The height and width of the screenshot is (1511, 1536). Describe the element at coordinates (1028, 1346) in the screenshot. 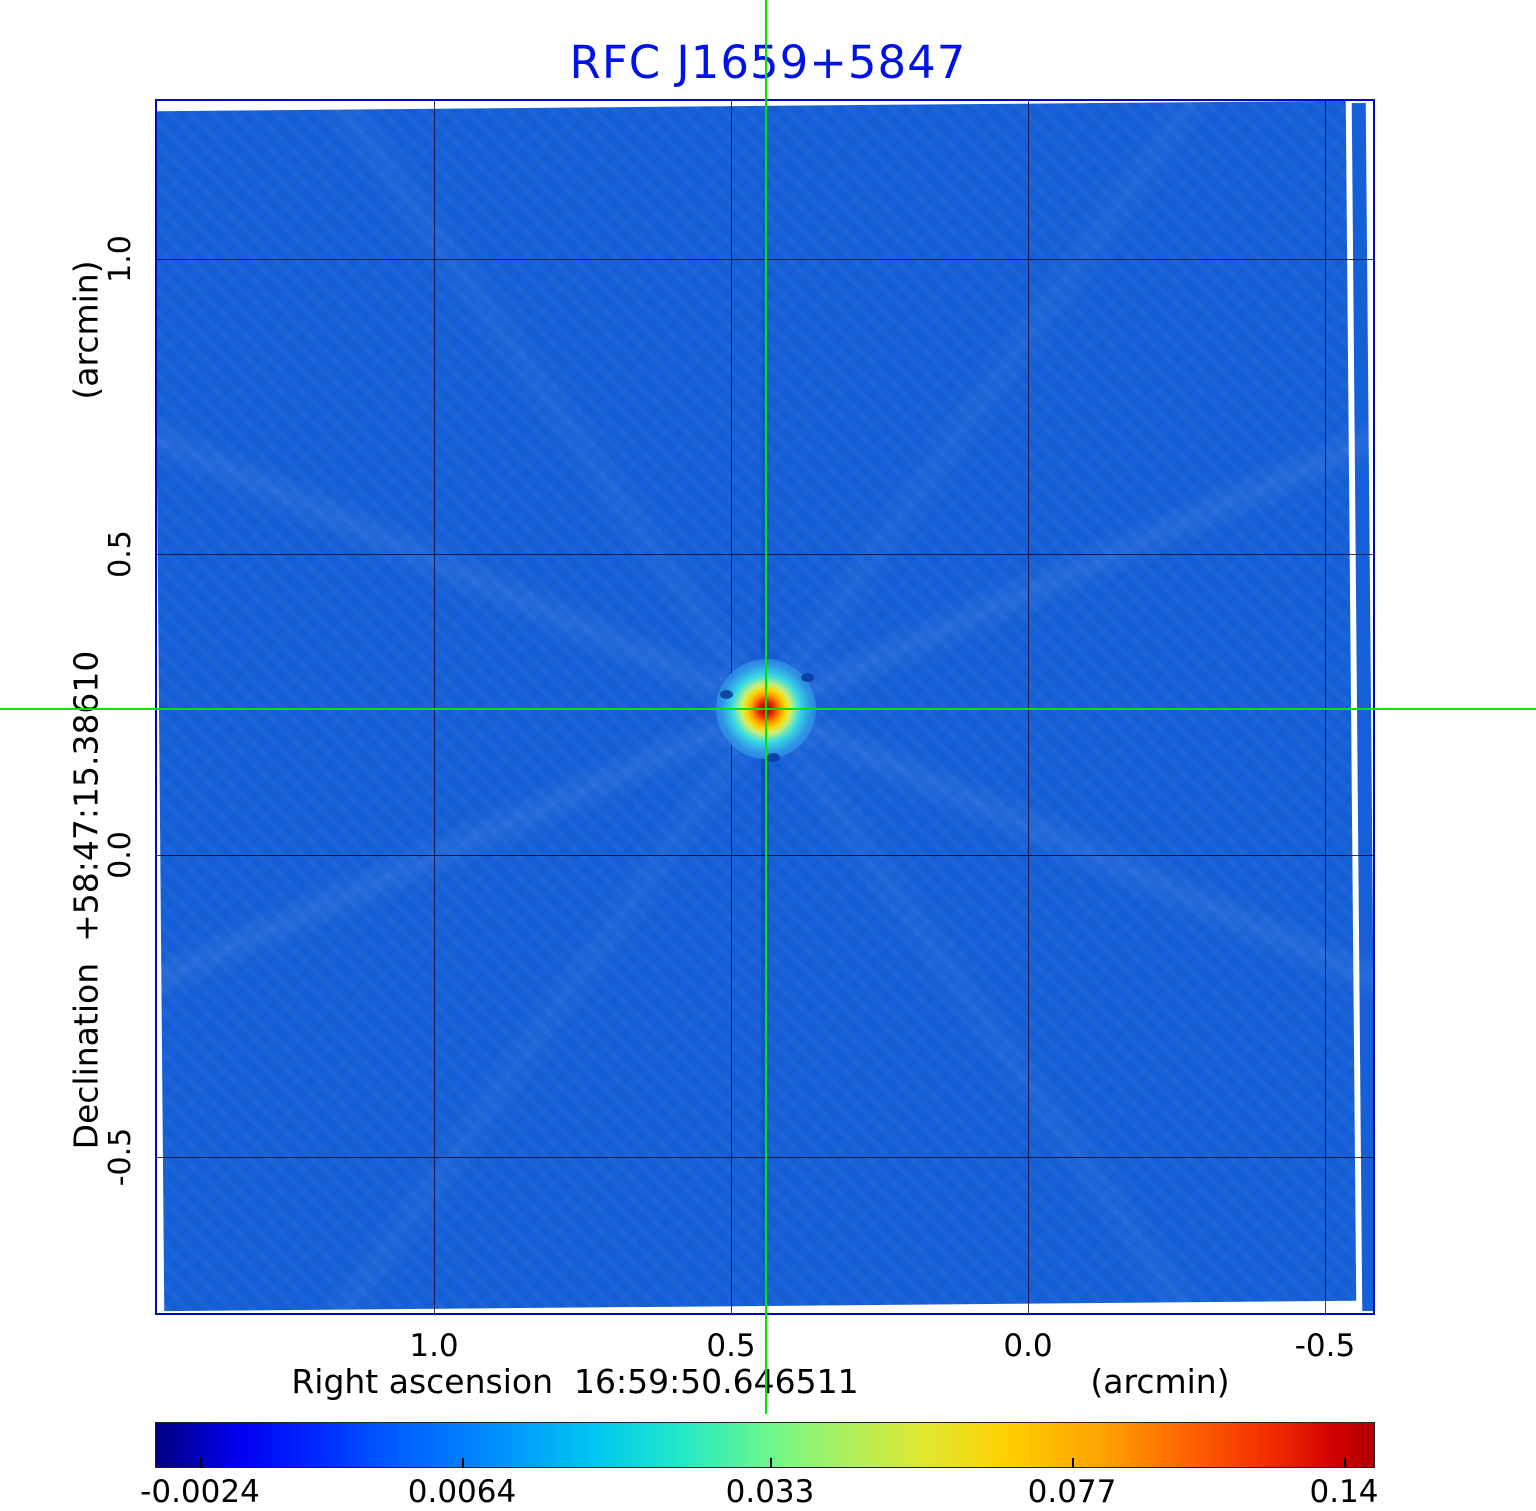

I see `x-tick-label: 0.0` at that location.